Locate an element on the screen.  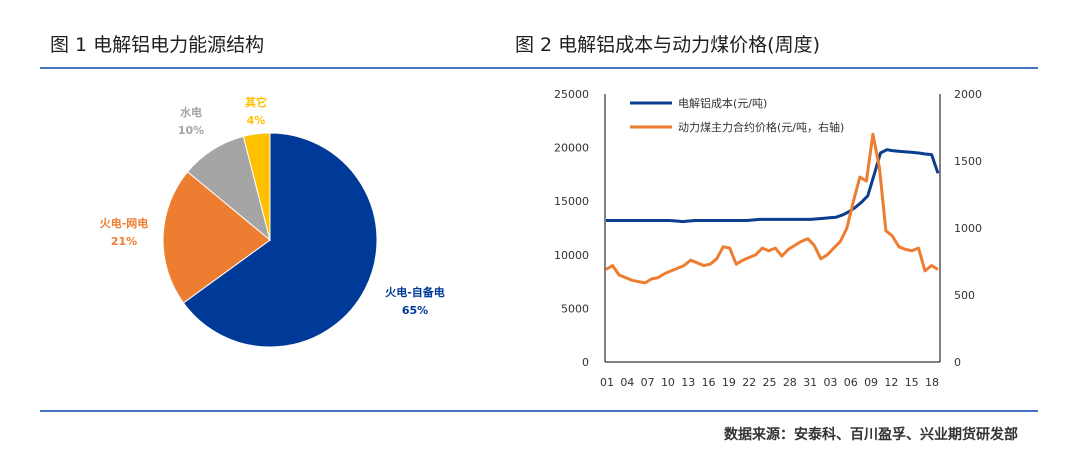
figure1-title: 图 1 电解铝电力能源结构 is located at coordinates (157, 45).